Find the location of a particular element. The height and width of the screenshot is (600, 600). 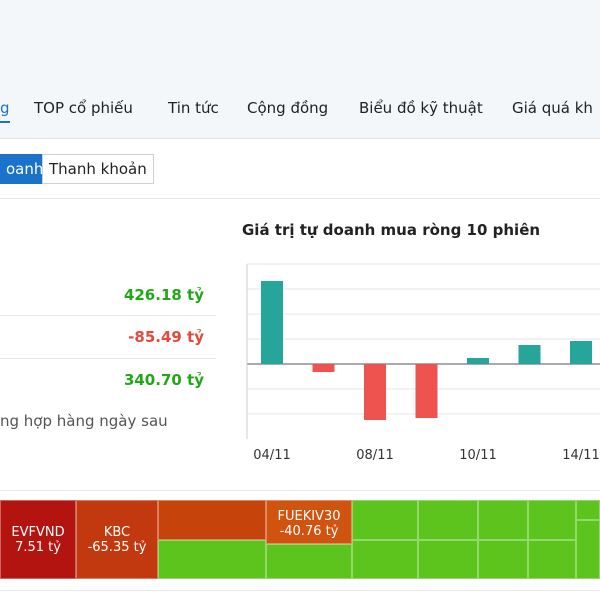

tab: Biểu đồ kỹ thuật is located at coordinates (421, 108).